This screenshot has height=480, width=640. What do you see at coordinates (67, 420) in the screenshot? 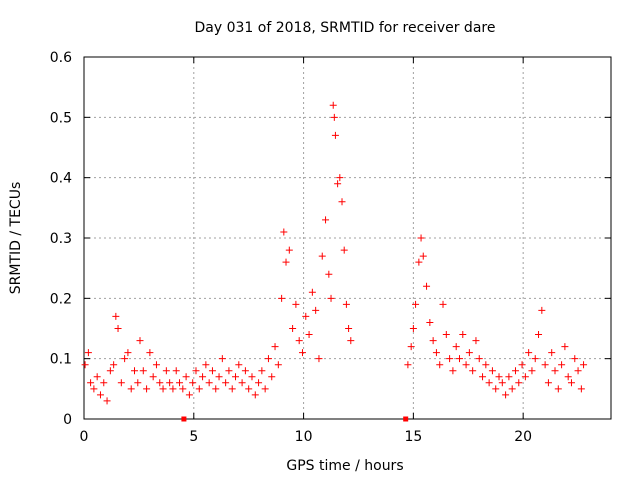
I see `y-tick-label: 0` at bounding box center [67, 420].